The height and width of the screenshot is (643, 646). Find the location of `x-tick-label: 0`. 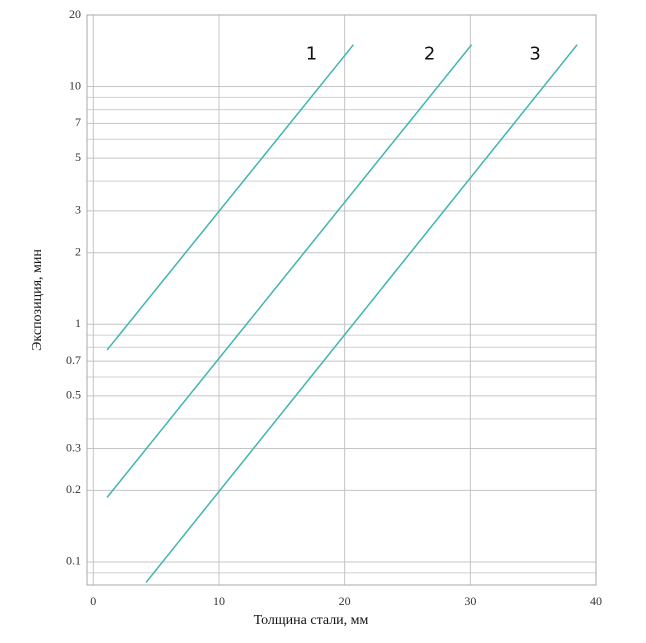

x-tick-label: 0 is located at coordinates (93, 601).